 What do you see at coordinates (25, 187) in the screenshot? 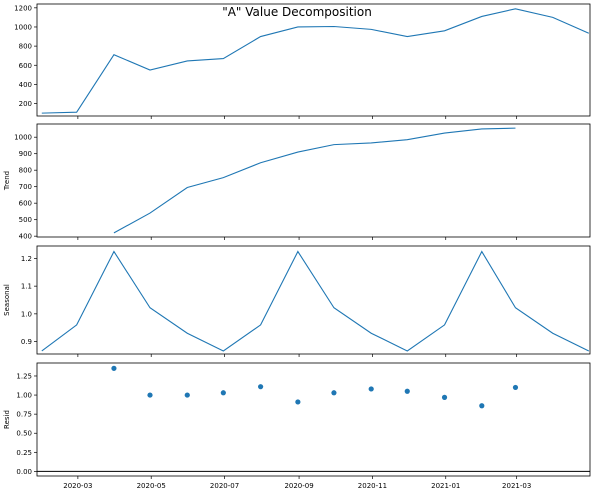
I see `trend-ytick-label: 700` at bounding box center [25, 187].